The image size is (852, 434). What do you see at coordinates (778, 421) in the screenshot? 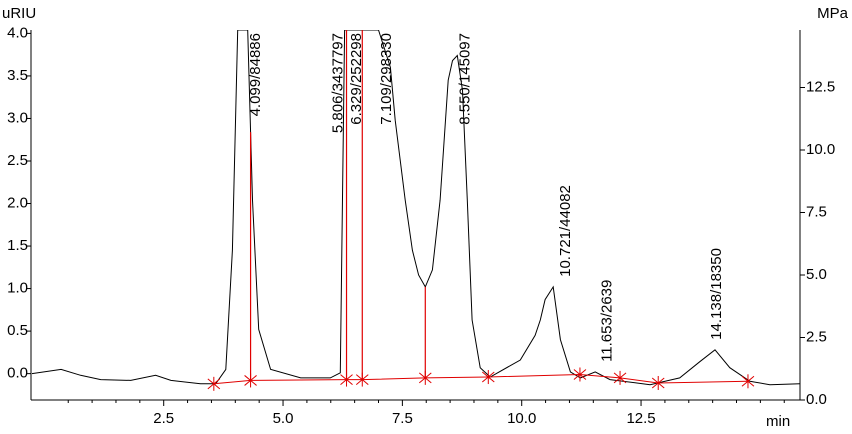
I see `x-axis-label: min` at bounding box center [778, 421].